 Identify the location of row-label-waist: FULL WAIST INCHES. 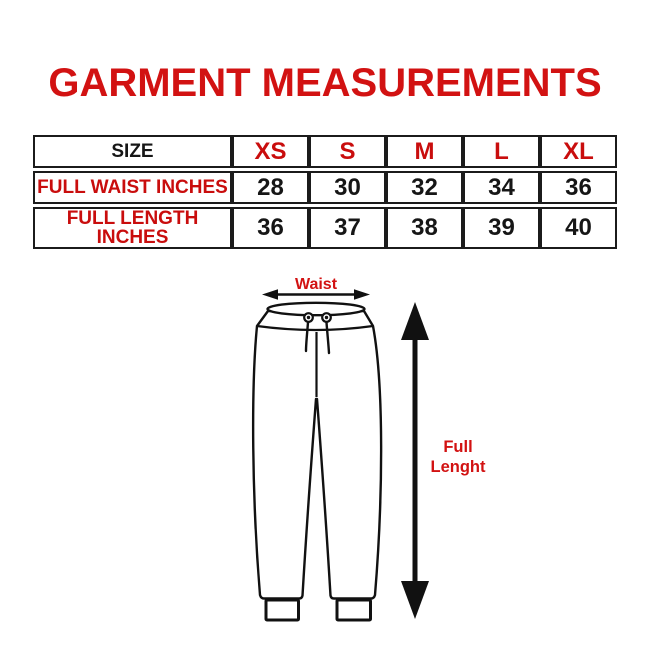
(132, 187).